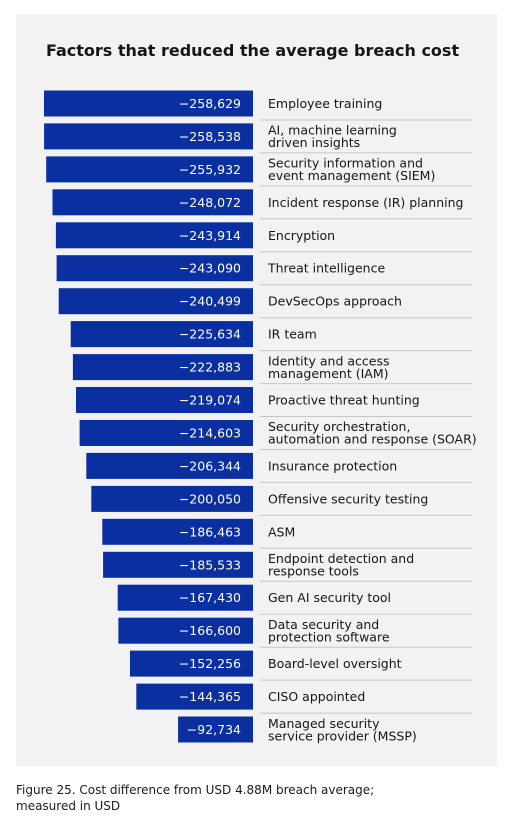  What do you see at coordinates (210, 663) in the screenshot?
I see `bar-value-label: −152,256` at bounding box center [210, 663].